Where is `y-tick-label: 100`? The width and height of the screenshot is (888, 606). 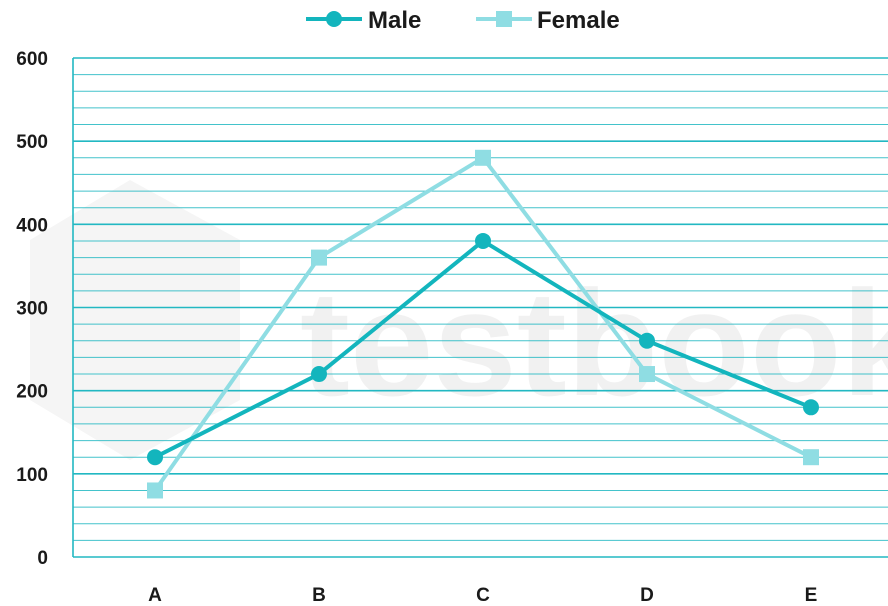
y-tick-label: 100 is located at coordinates (32, 475).